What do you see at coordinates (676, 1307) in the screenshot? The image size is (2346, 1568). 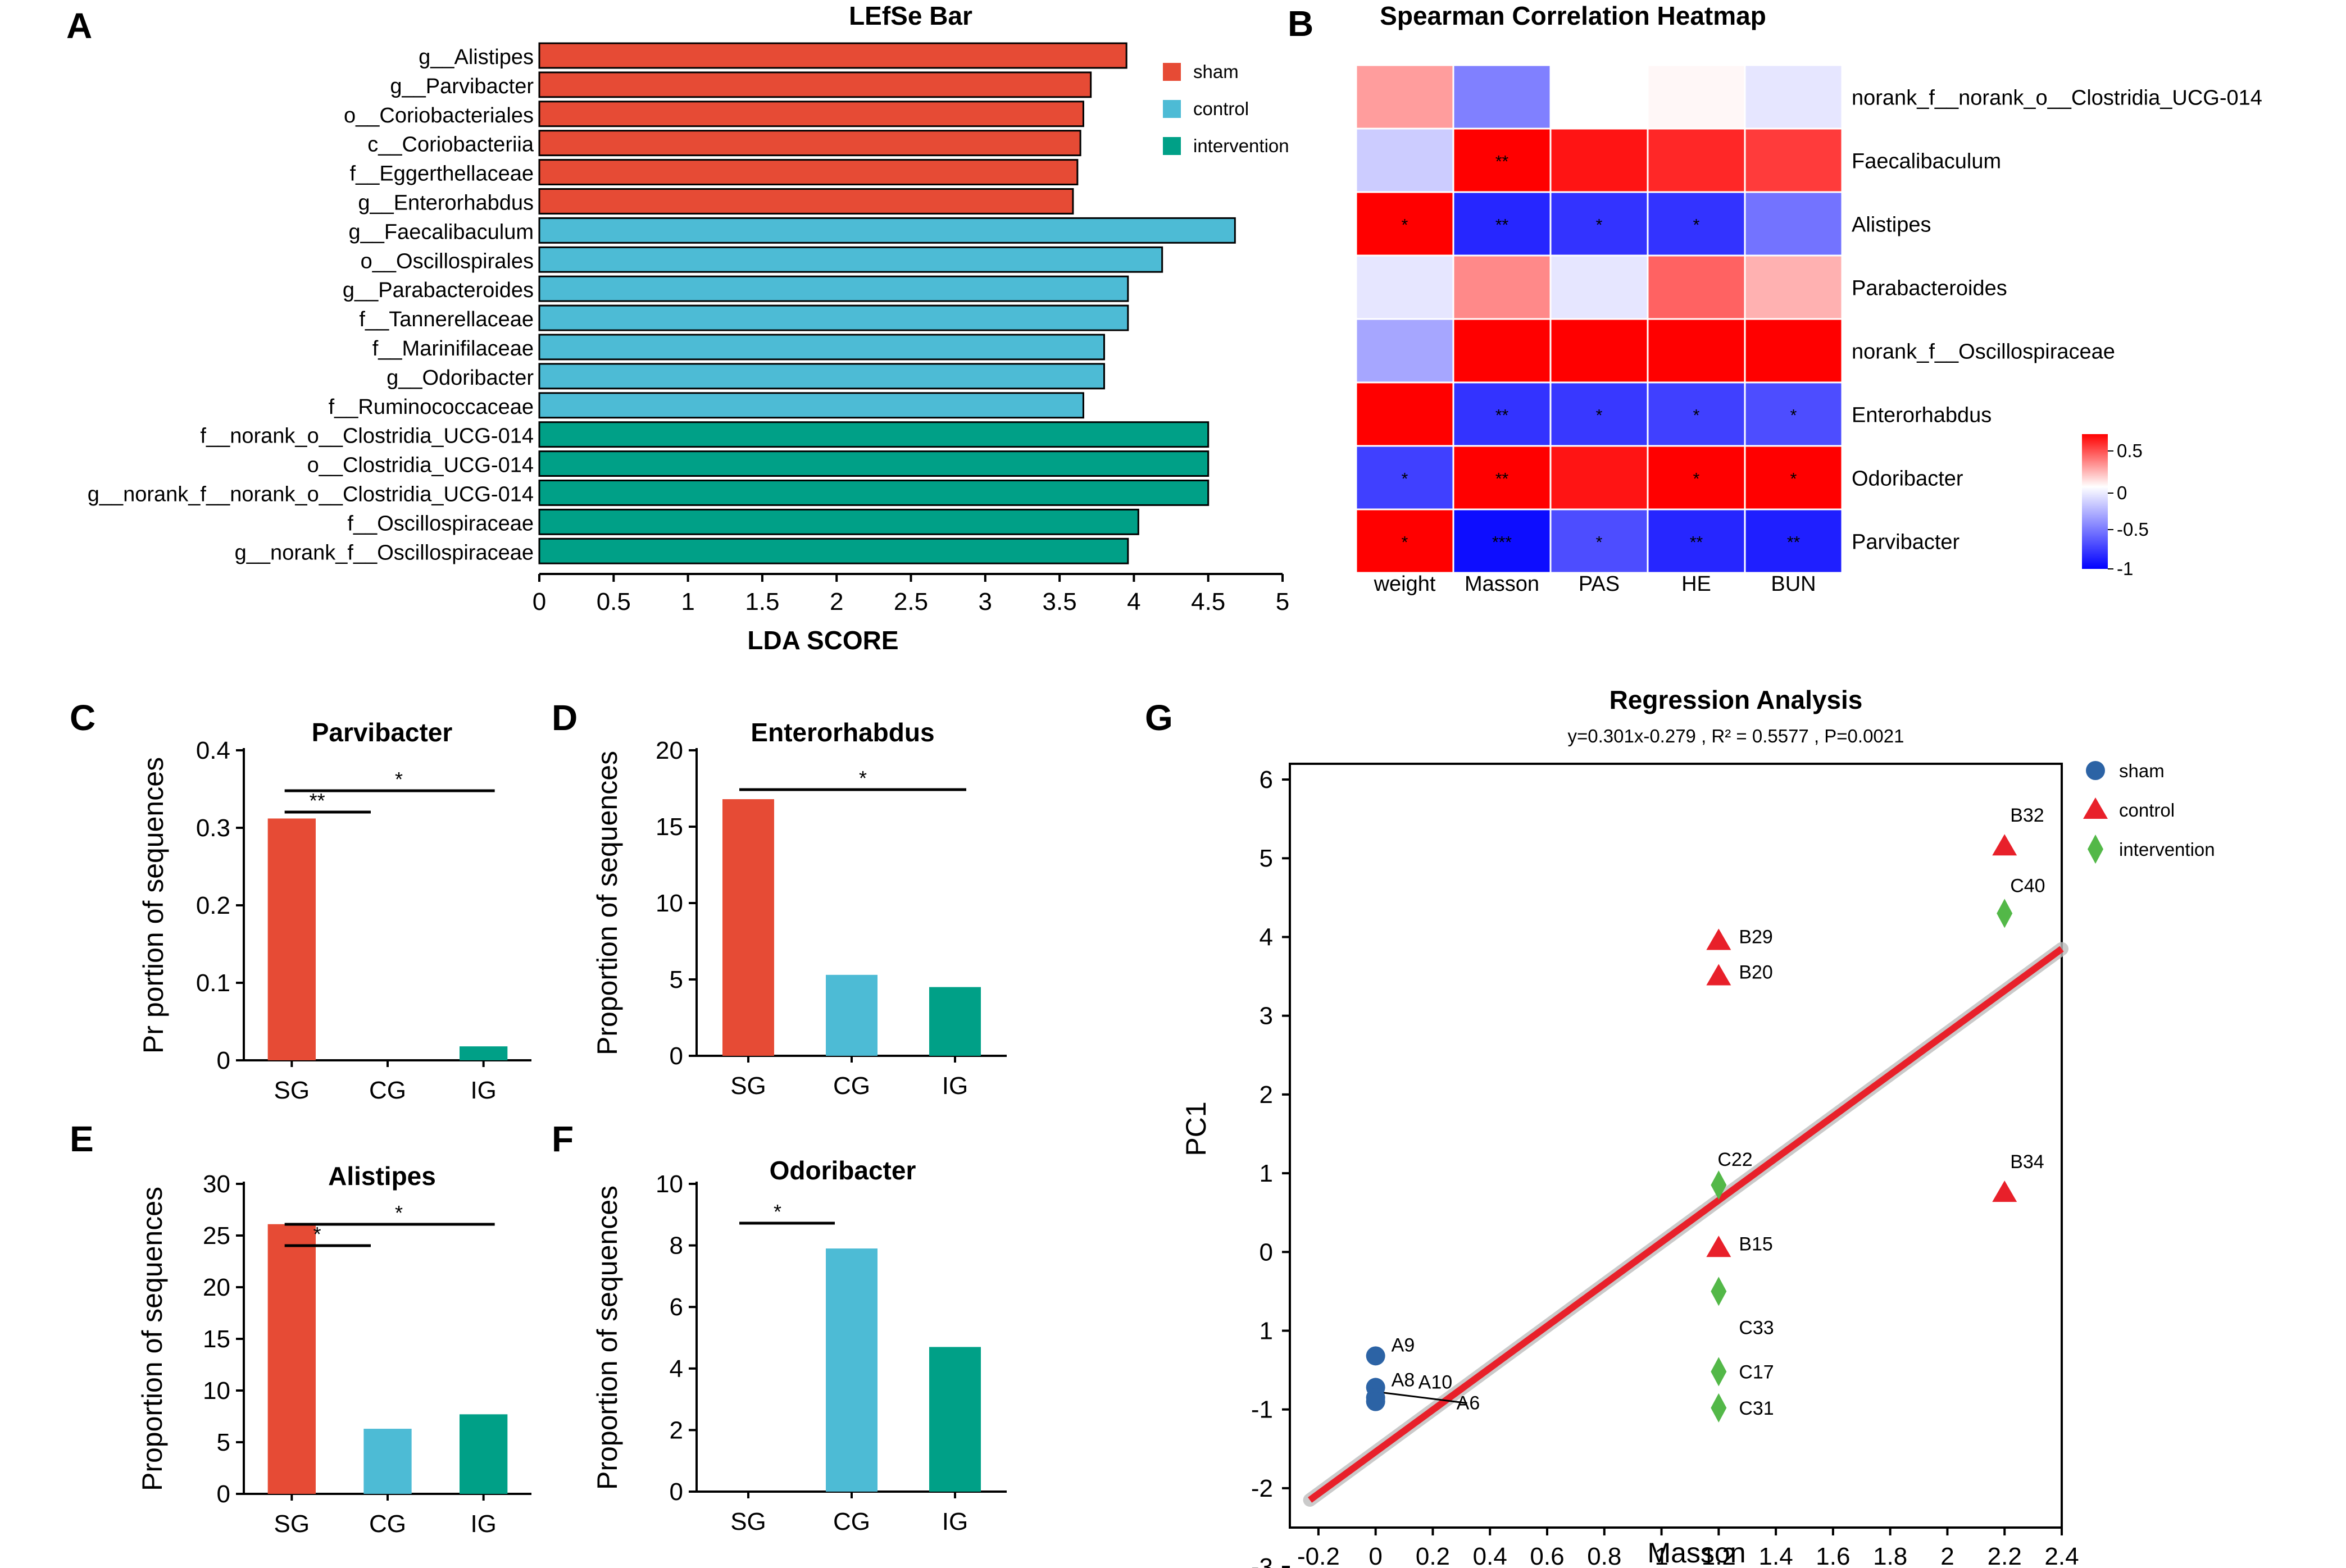 I see `y-tick-label: 6` at bounding box center [676, 1307].